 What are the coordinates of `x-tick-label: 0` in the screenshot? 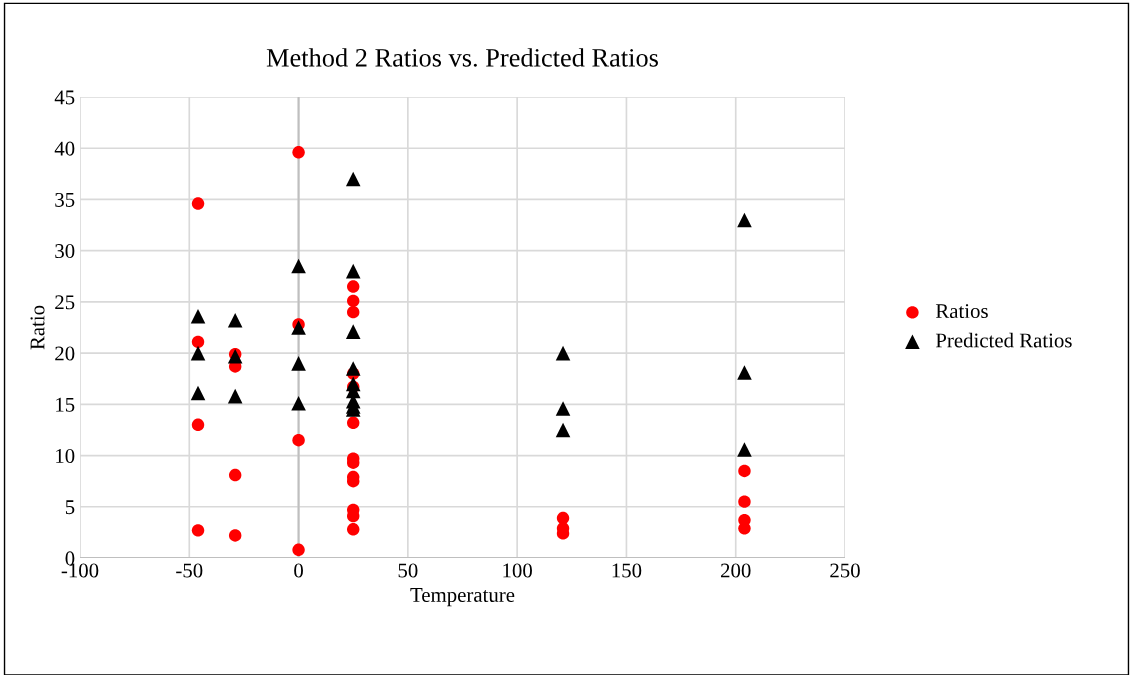 It's located at (298, 570).